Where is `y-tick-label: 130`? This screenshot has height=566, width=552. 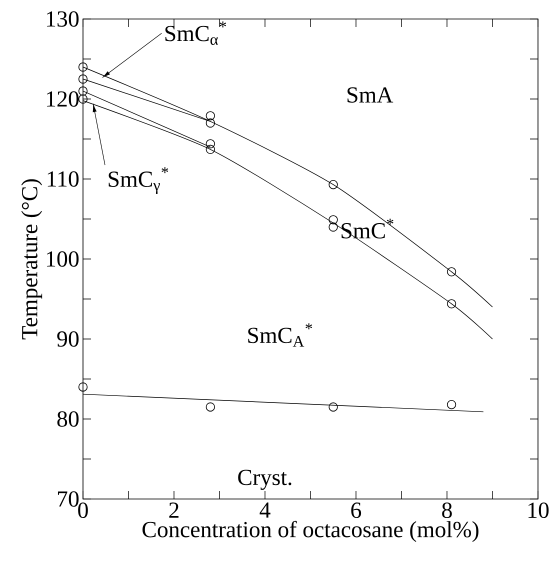 y-tick-label: 130 is located at coordinates (62, 19).